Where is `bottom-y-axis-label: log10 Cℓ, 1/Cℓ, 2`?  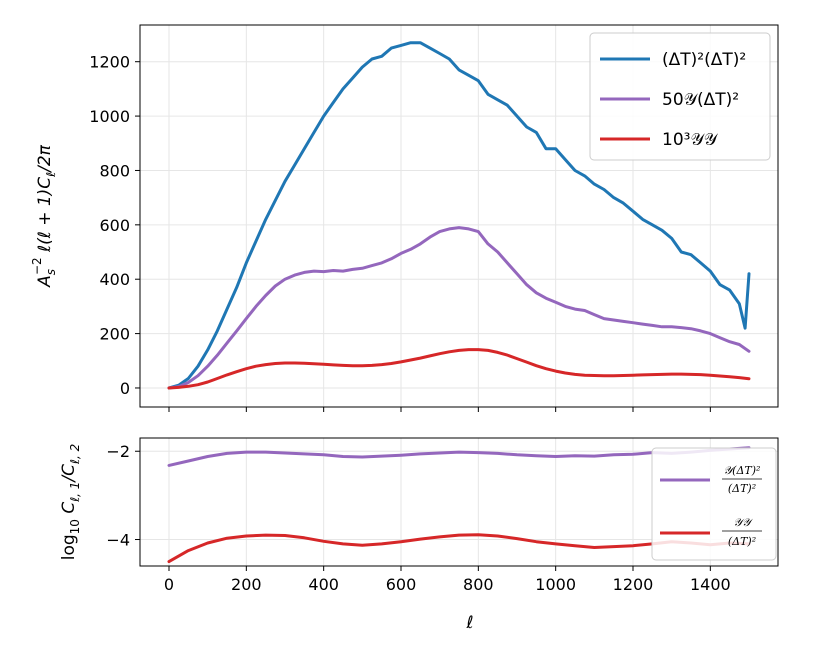
bottom-y-axis-label: log10 Cℓ, 1/Cℓ, 2 is located at coordinates (70, 502).